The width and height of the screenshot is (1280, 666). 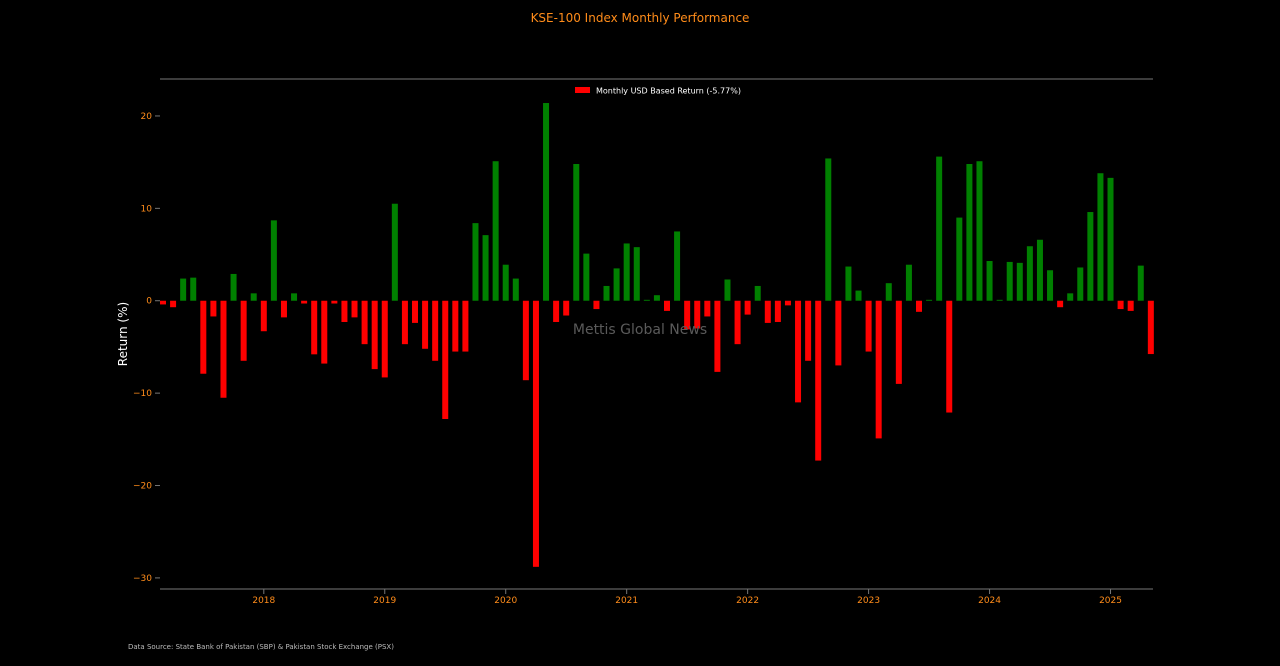 I want to click on watermark: Mettis Global News, so click(x=640, y=330).